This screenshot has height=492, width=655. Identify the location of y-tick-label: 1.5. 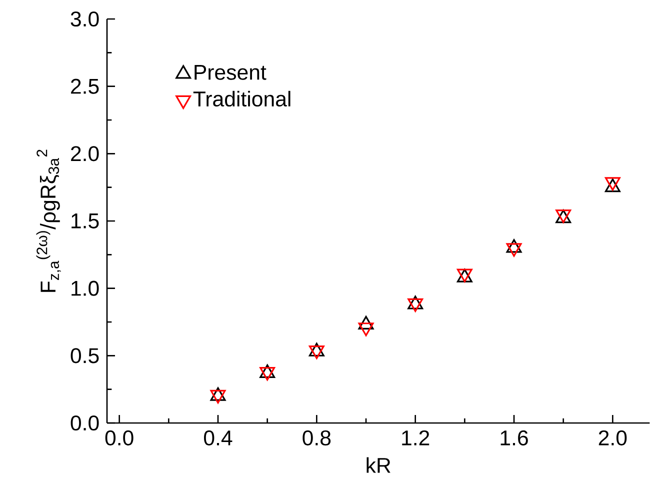
(85, 221).